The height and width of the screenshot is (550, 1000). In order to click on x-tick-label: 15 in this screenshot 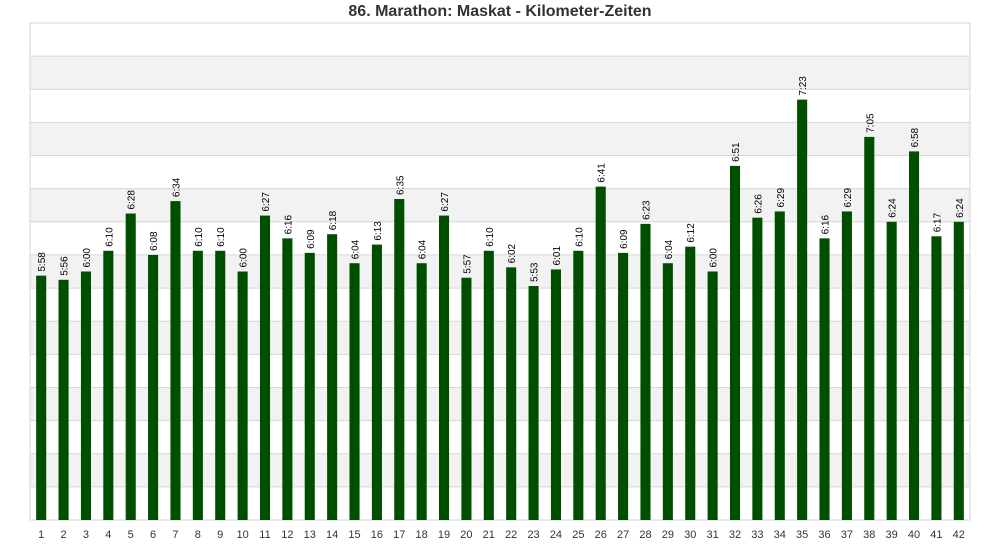, I will do `click(354, 535)`.